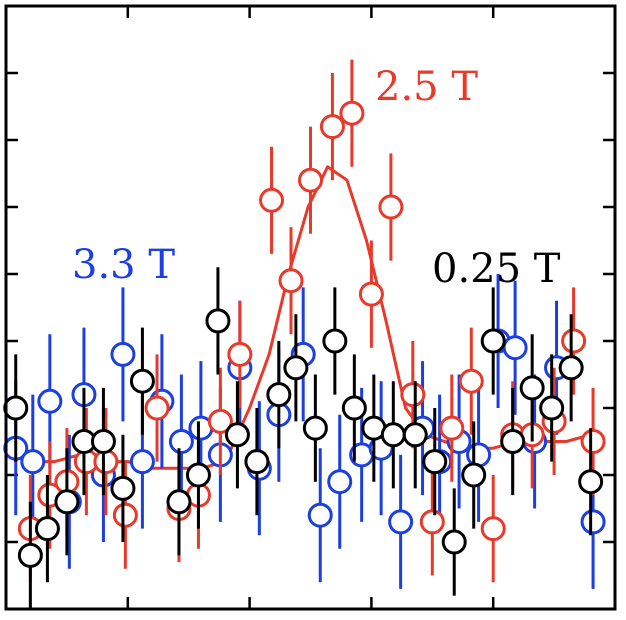 The image size is (626, 620). What do you see at coordinates (426, 87) in the screenshot?
I see `annotation-2p5T: 2.5 T` at bounding box center [426, 87].